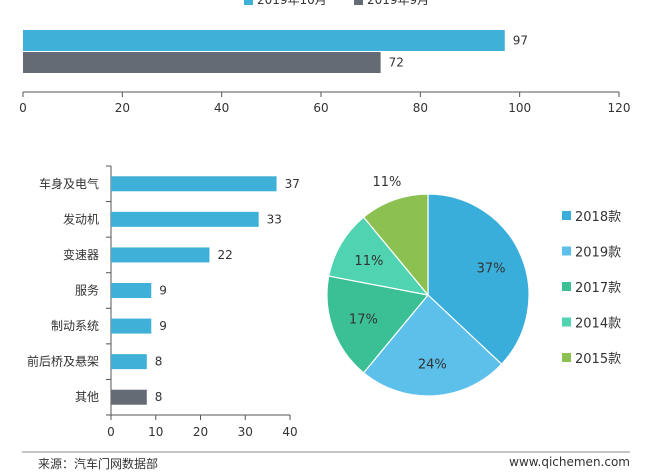  I want to click on data-label: 97, so click(520, 41).